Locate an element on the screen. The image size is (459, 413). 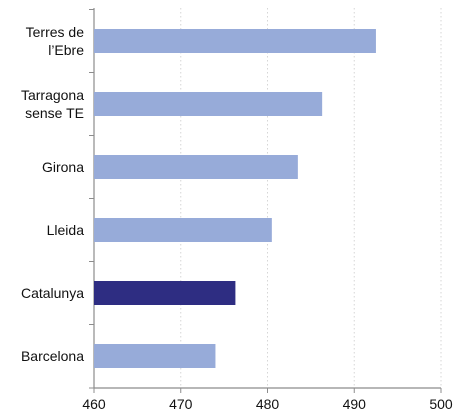
bar-tarragona-sense-te is located at coordinates (208, 104).